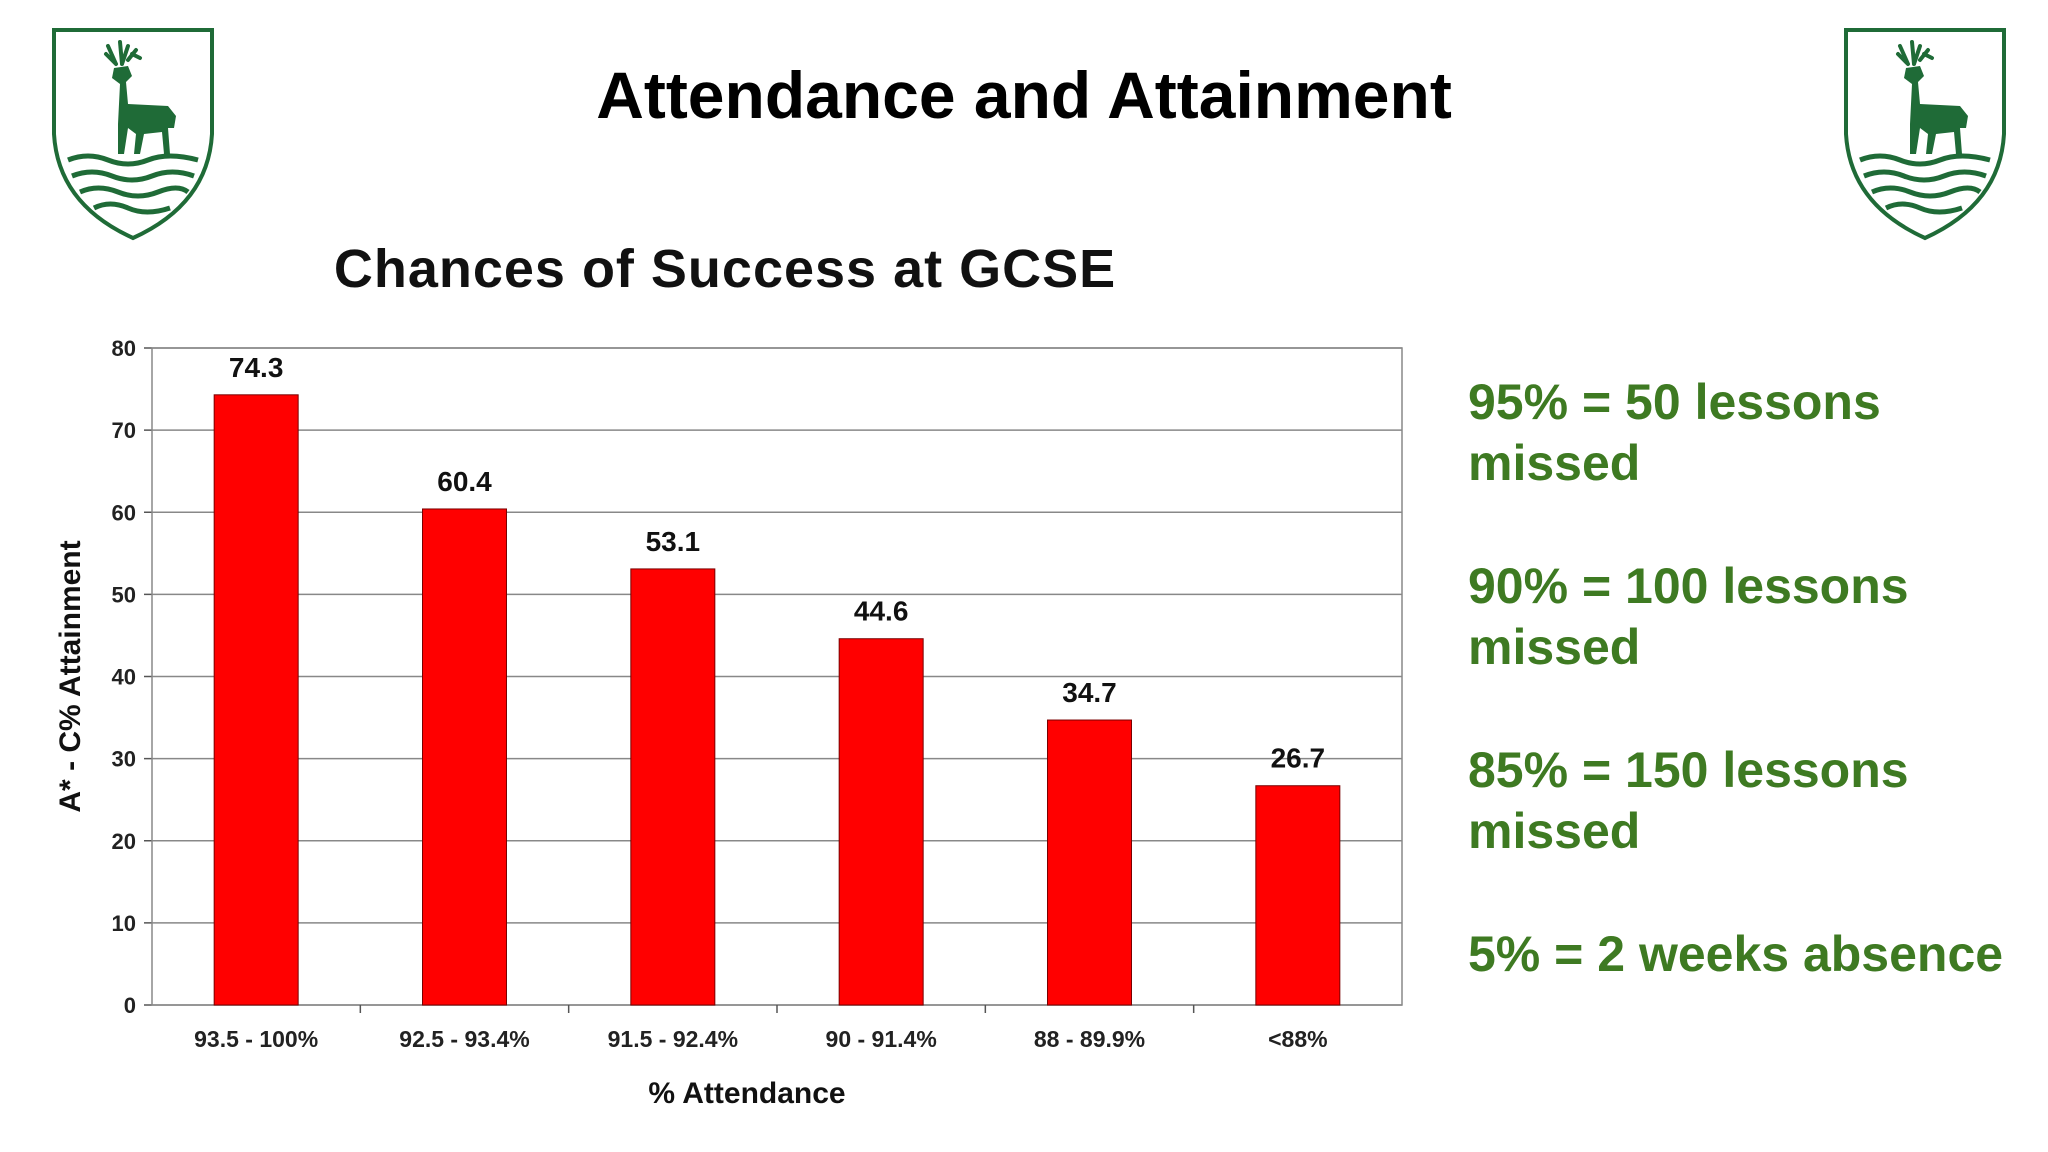 The height and width of the screenshot is (1152, 2048). Describe the element at coordinates (256, 1039) in the screenshot. I see `x-tick-label: 93.5 - 100%` at that location.